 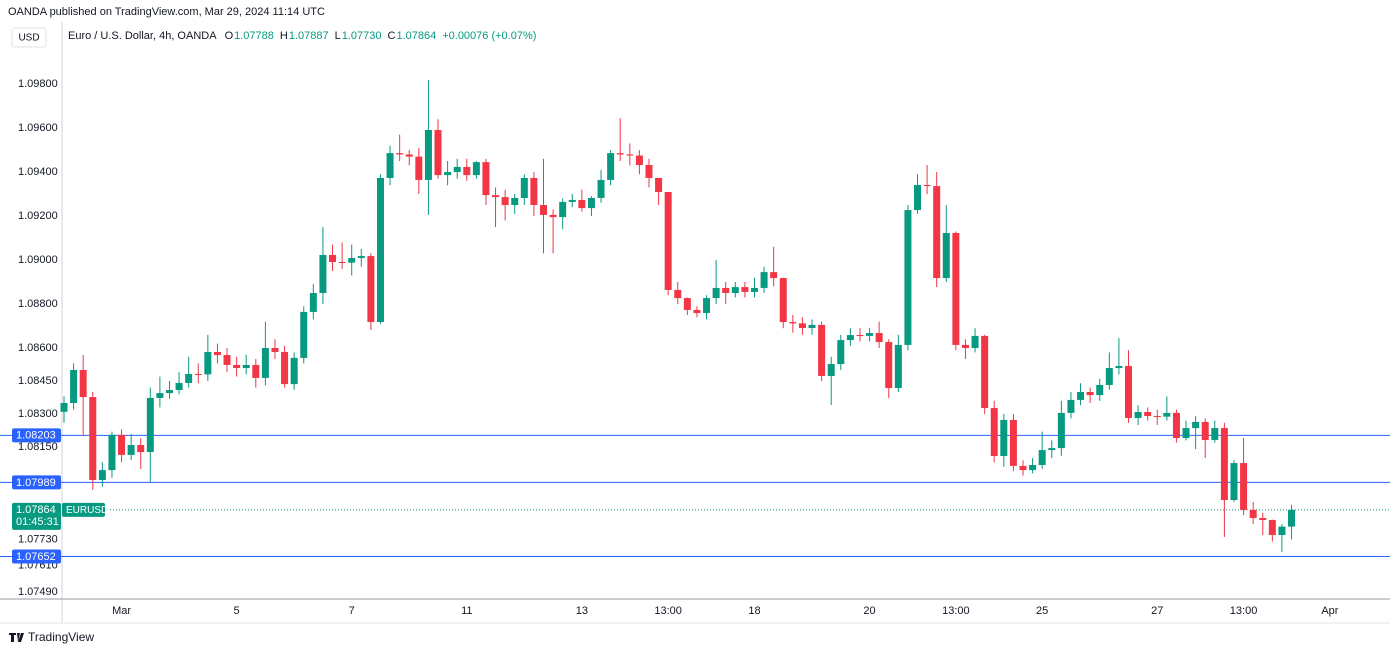 What do you see at coordinates (869, 611) in the screenshot?
I see `x-tick-label: 20` at bounding box center [869, 611].